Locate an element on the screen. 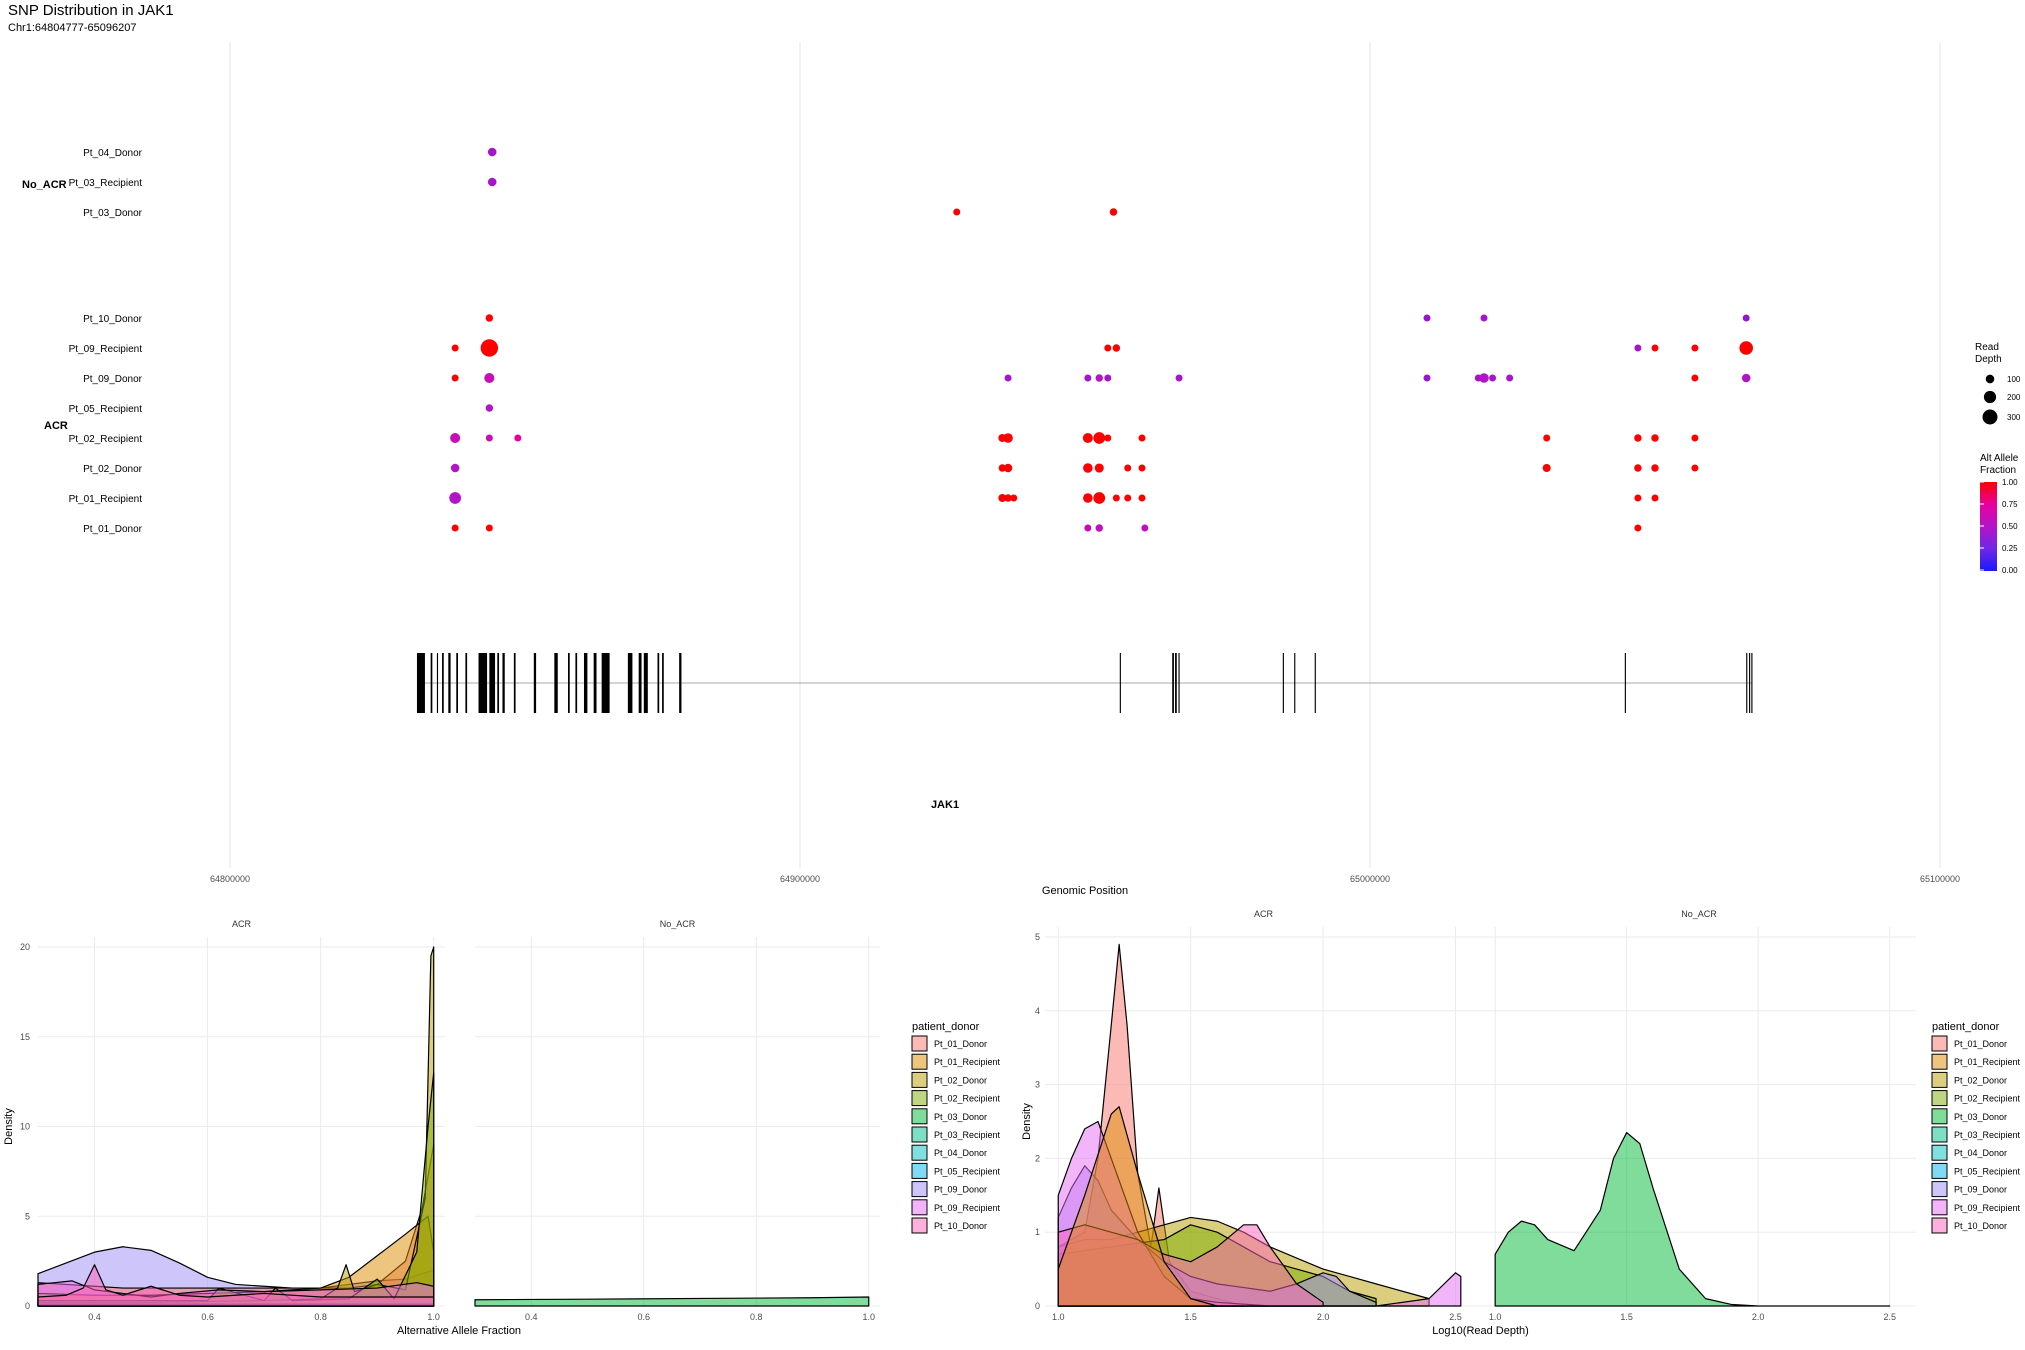  color-legend-title: Fraction is located at coordinates (1998, 470).